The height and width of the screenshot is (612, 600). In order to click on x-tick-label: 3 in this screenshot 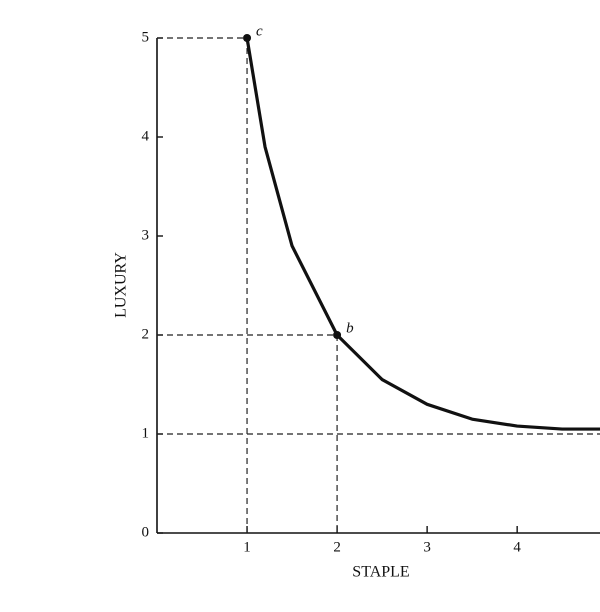, I will do `click(427, 547)`.